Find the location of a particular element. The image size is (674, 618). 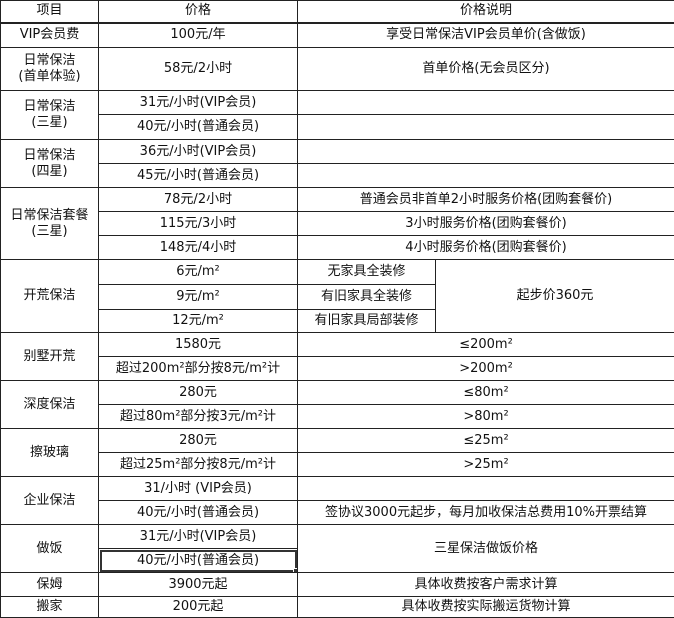

note-cell: 享受日常保洁VIP会员单价(含做饭) is located at coordinates (486, 35).